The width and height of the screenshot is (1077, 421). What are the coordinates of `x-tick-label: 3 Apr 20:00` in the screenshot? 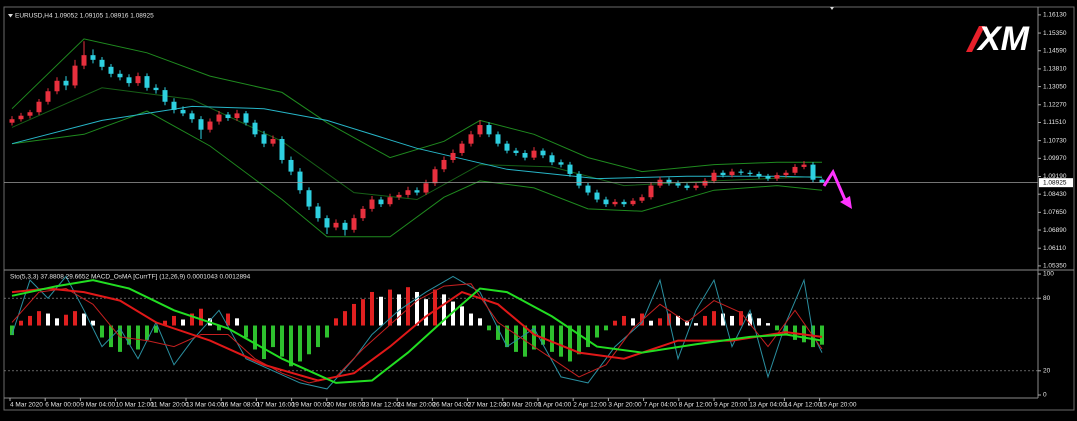 It's located at (625, 405).